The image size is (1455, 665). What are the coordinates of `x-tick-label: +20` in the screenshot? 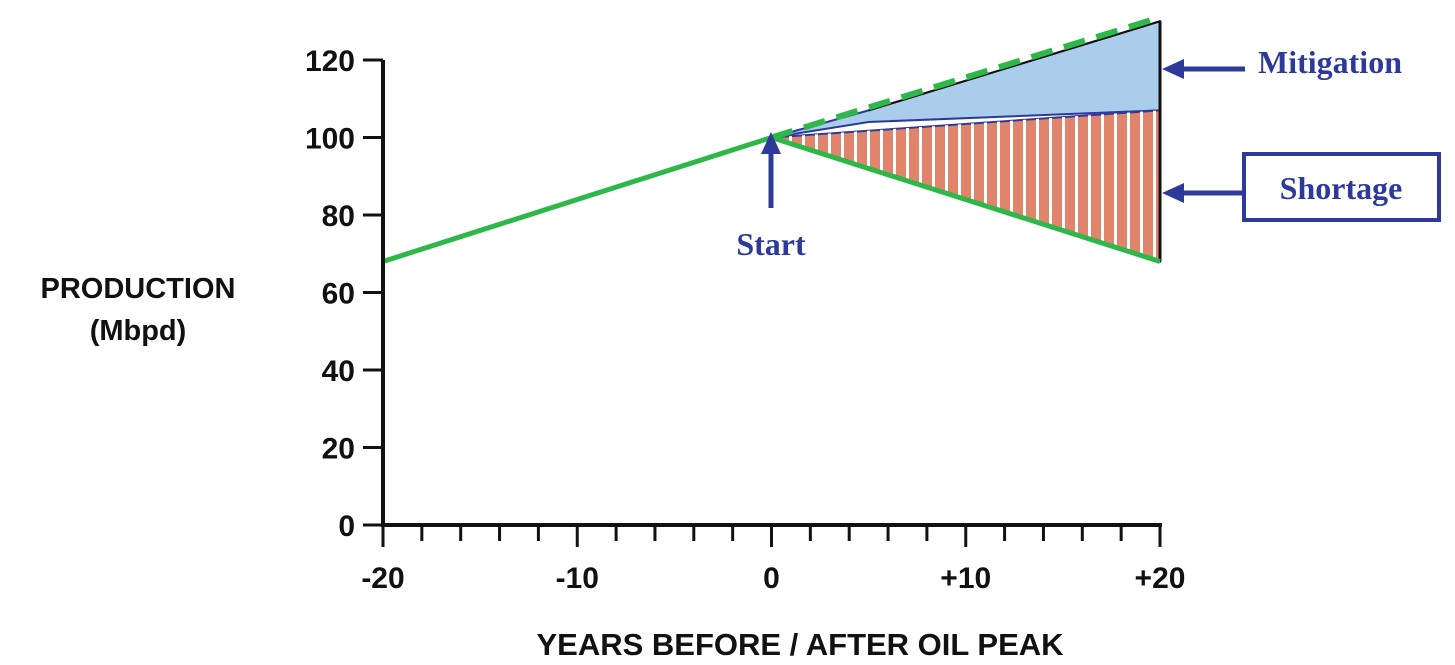 It's located at (1160, 578).